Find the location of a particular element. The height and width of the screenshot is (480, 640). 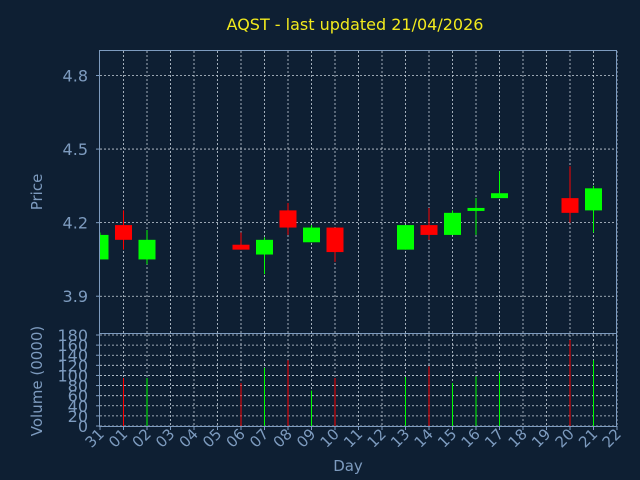

x-axis-label: Day is located at coordinates (348, 466).